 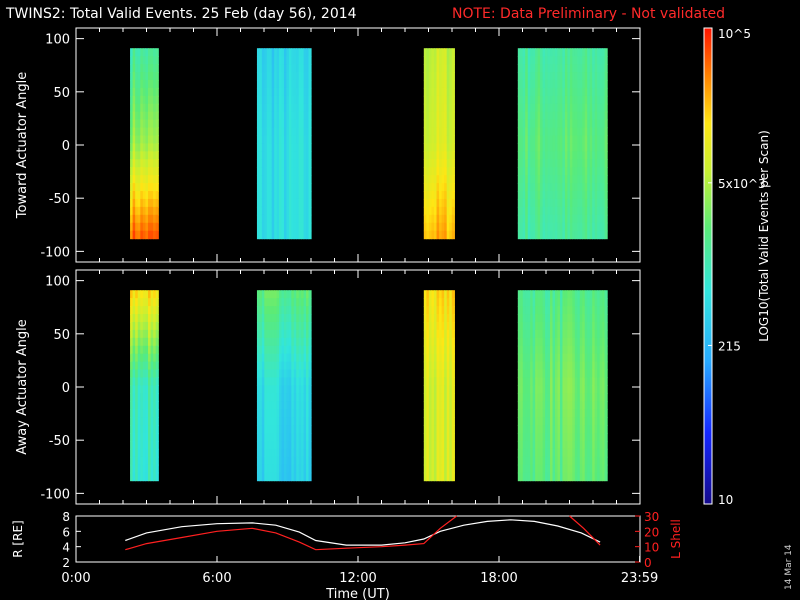 What do you see at coordinates (66, 517) in the screenshot?
I see `orbit-ytick-left-label: 8` at bounding box center [66, 517].